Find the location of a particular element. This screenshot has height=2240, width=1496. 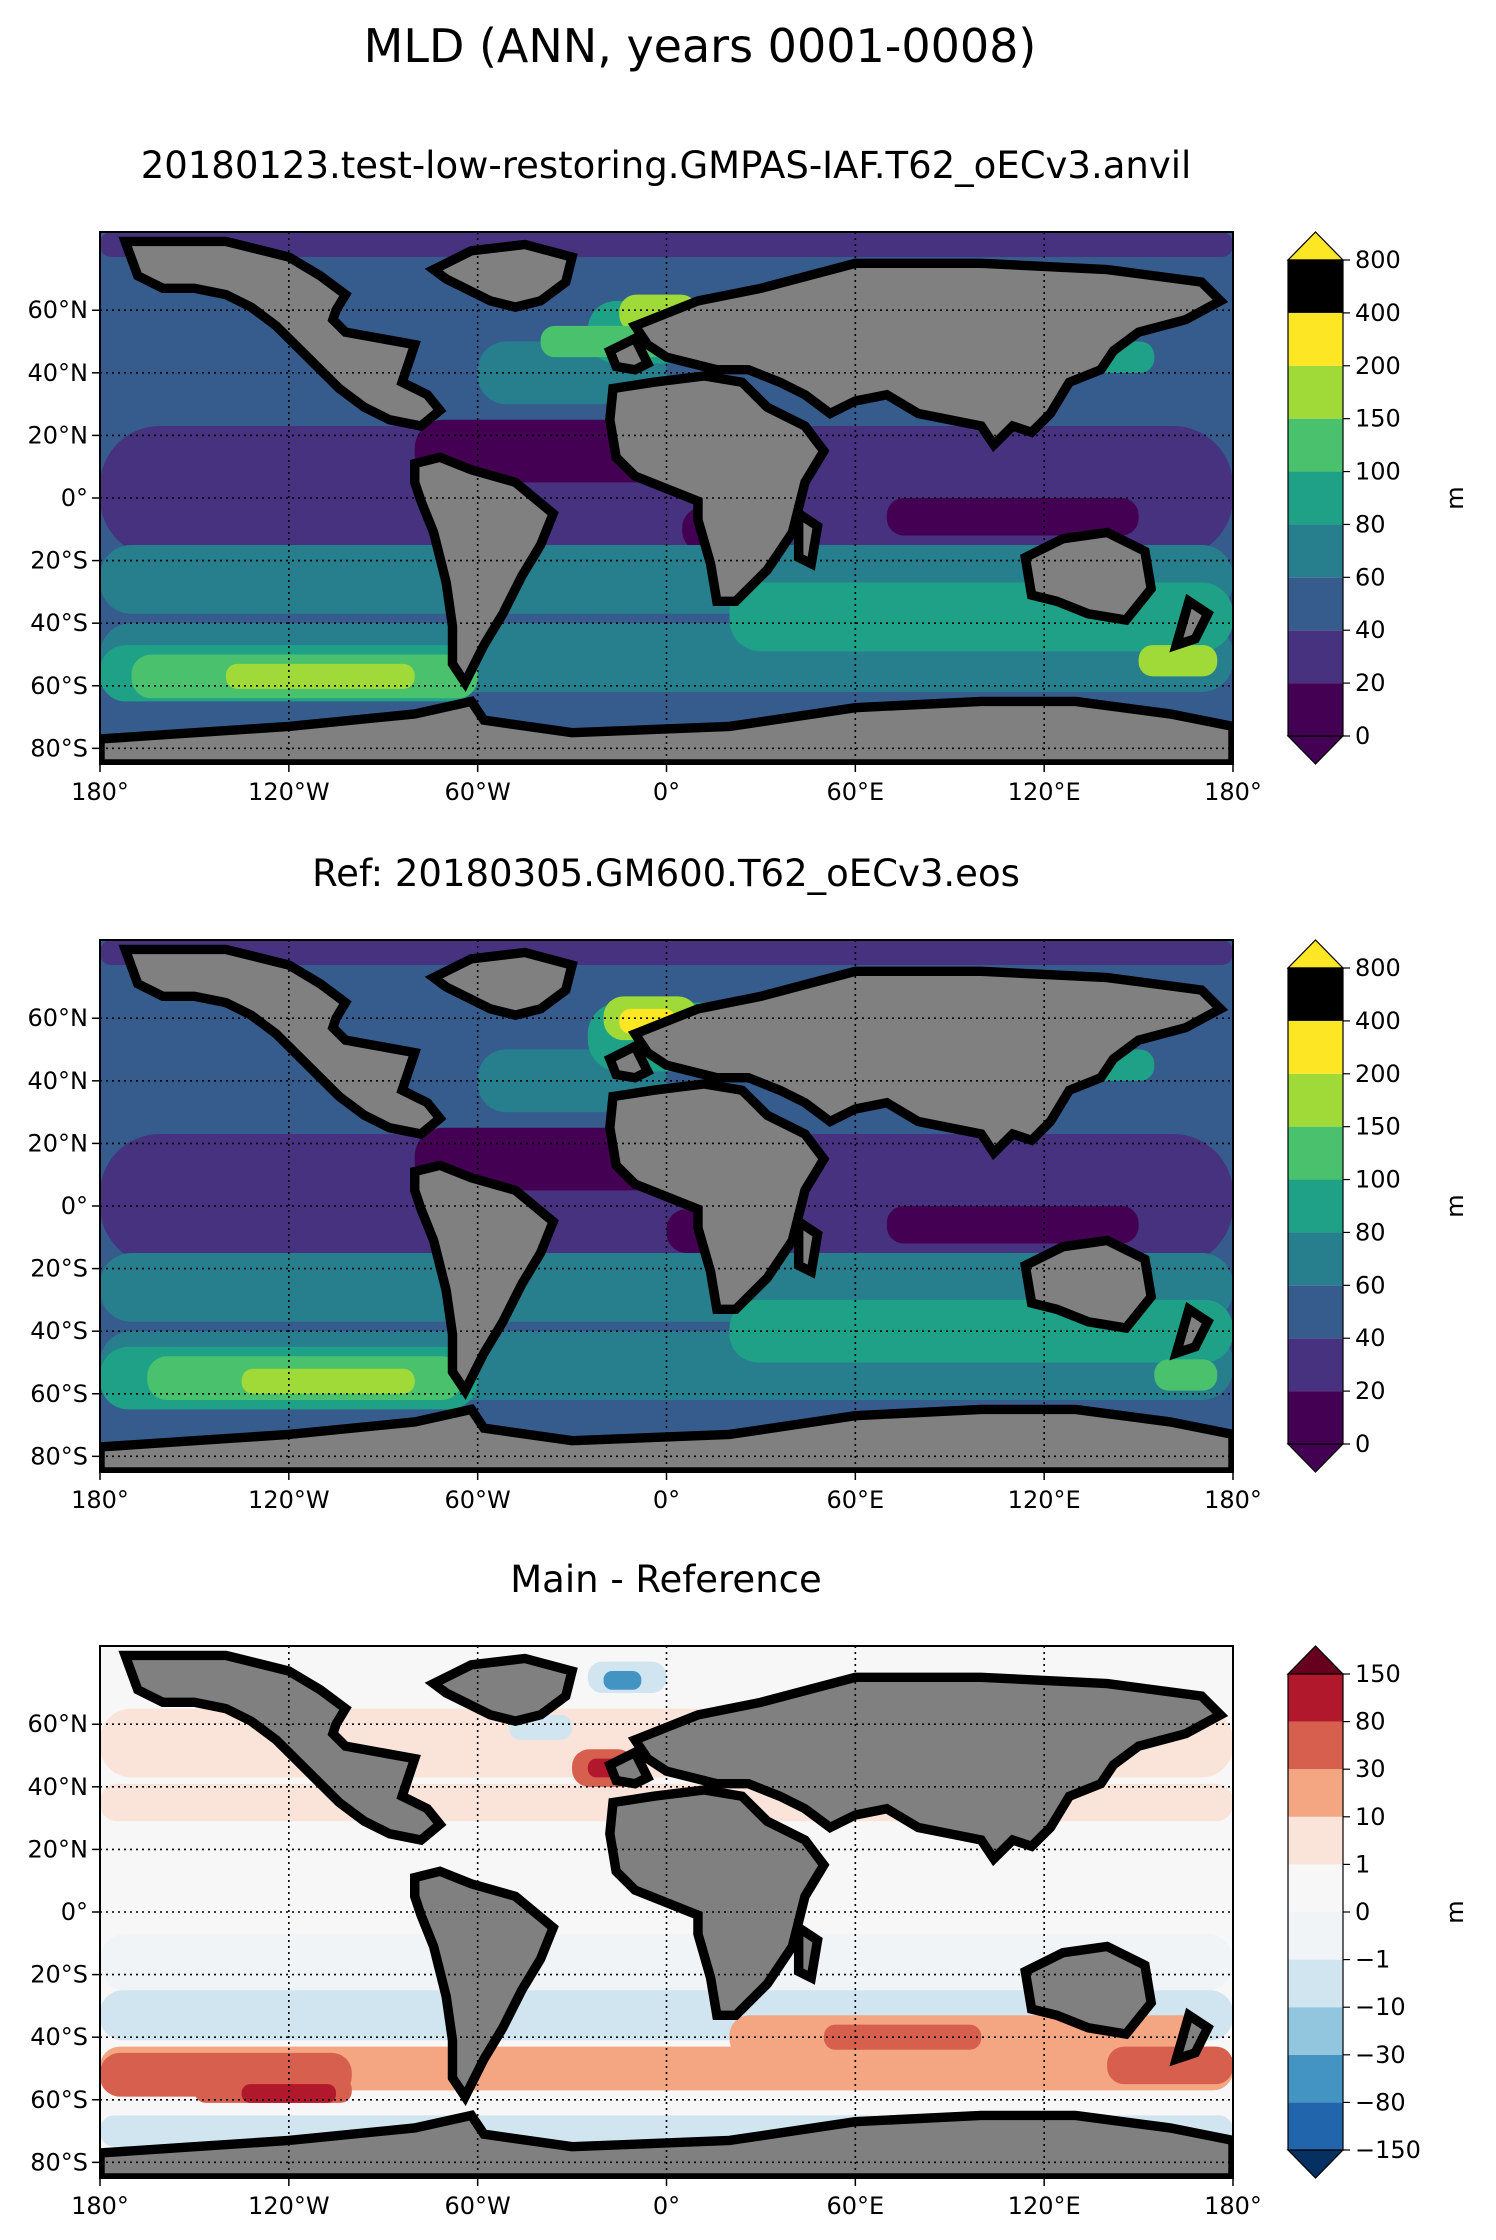

colorbar-tick-label: 200 is located at coordinates (1378, 366).